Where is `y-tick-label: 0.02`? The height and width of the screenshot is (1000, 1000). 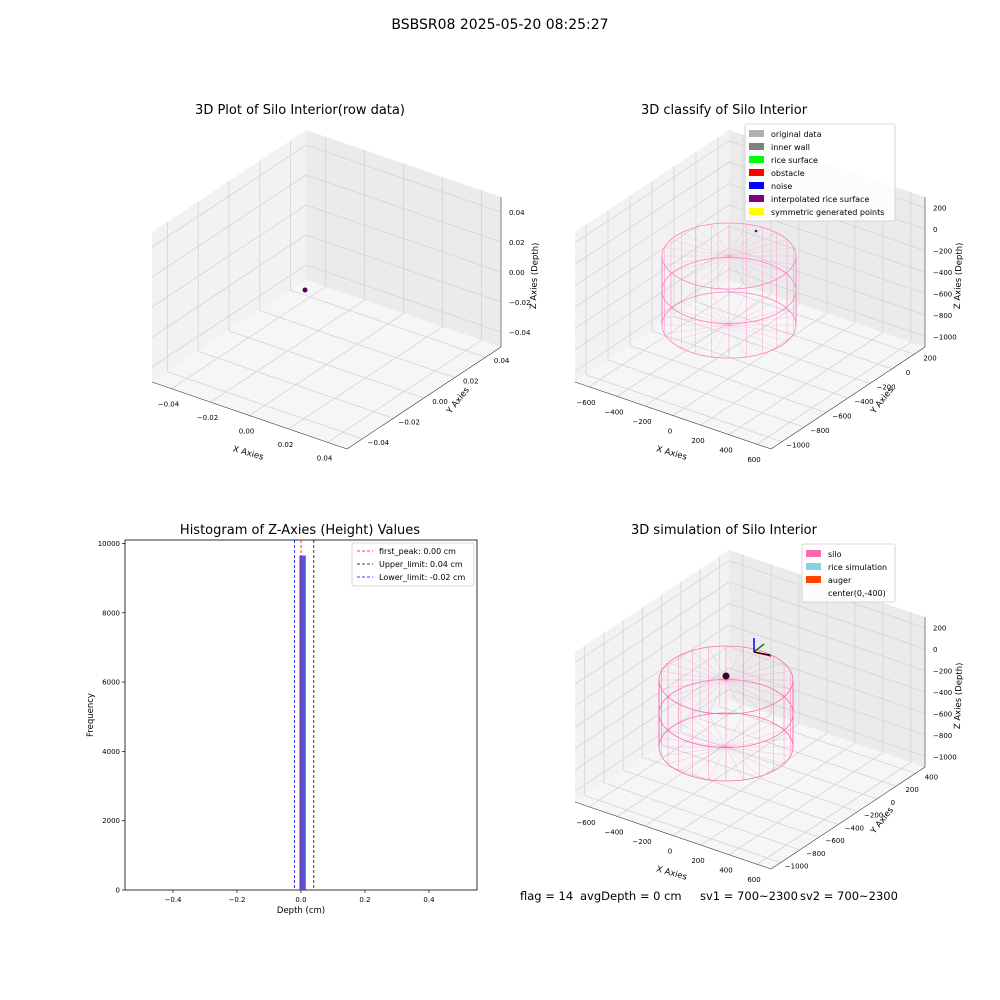 y-tick-label: 0.02 is located at coordinates (471, 382).